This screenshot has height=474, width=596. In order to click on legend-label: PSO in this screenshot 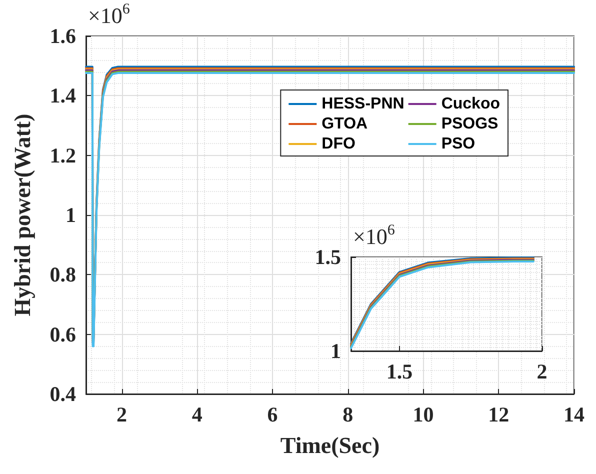, I will do `click(458, 144)`.